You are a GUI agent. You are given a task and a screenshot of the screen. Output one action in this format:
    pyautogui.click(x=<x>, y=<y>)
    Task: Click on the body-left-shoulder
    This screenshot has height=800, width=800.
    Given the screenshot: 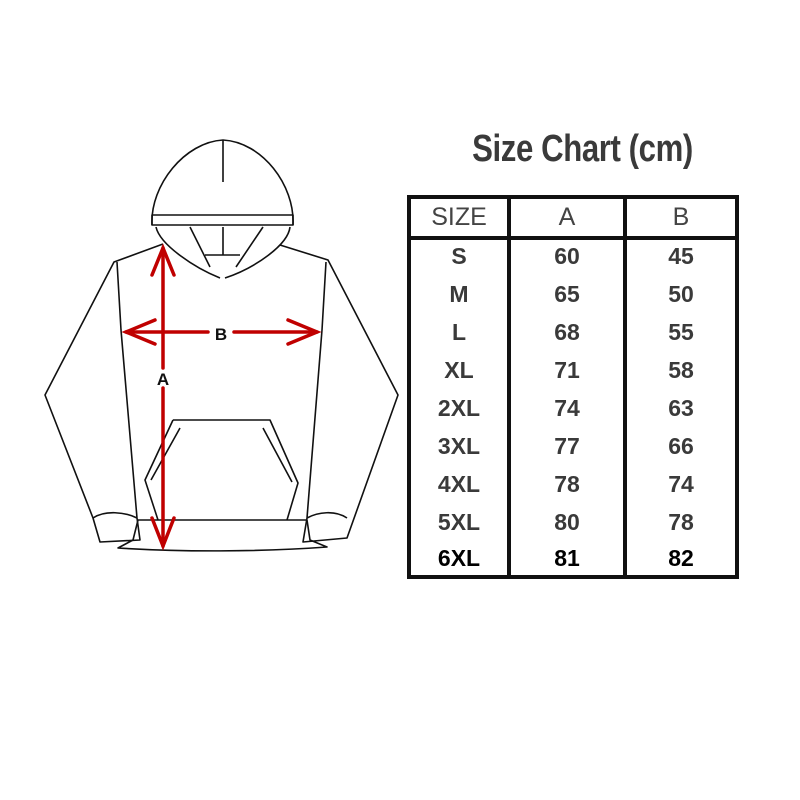 What is the action you would take?
    pyautogui.click(x=104, y=393)
    